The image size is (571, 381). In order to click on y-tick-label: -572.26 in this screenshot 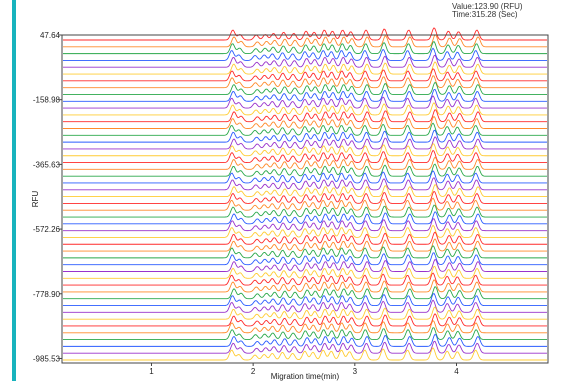, I will do `click(47, 229)`.